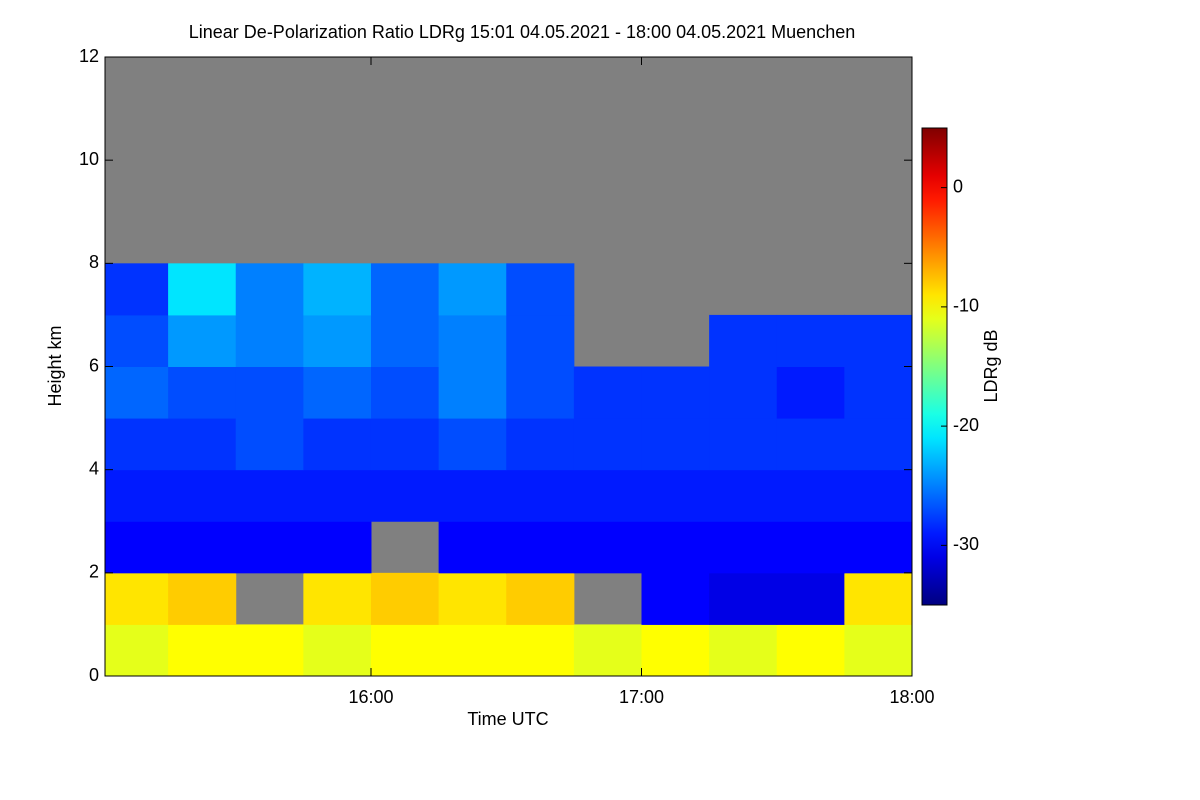  What do you see at coordinates (966, 306) in the screenshot?
I see `colorbar-tick-label: -10` at bounding box center [966, 306].